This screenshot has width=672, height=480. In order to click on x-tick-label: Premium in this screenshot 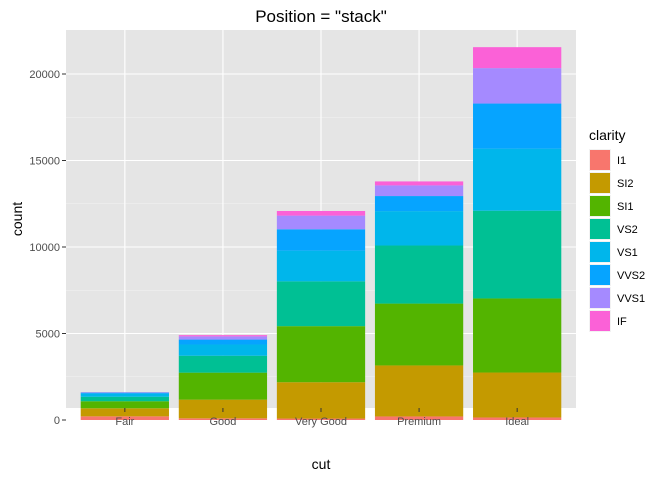, I will do `click(419, 422)`.